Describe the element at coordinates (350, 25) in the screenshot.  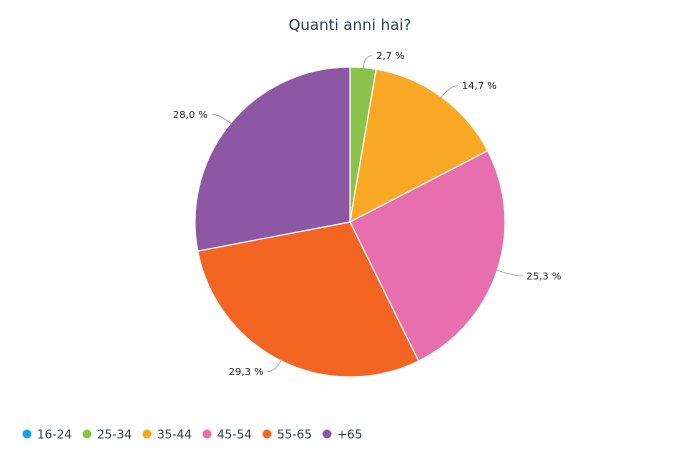
I see `chart-title: Quanti anni hai?` at that location.